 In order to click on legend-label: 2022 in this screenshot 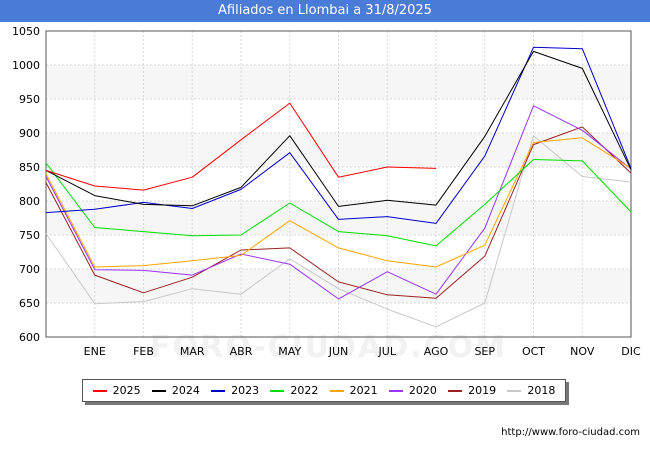, I will do `click(304, 390)`.